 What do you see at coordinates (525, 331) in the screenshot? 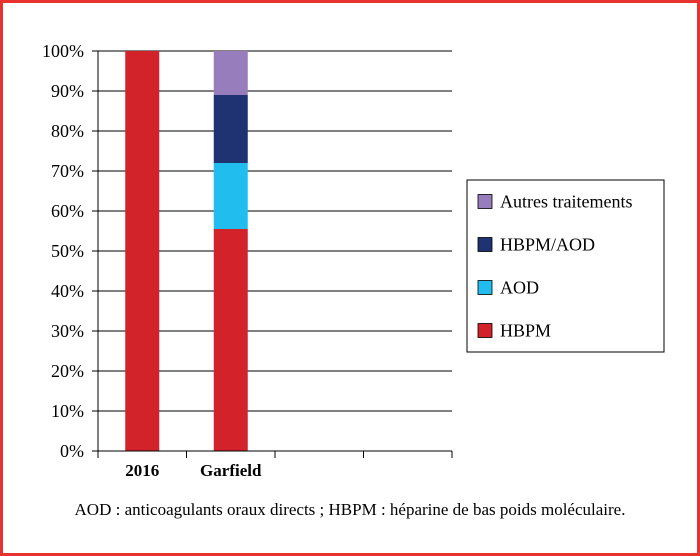
I see `legend-label: HBPM` at bounding box center [525, 331].